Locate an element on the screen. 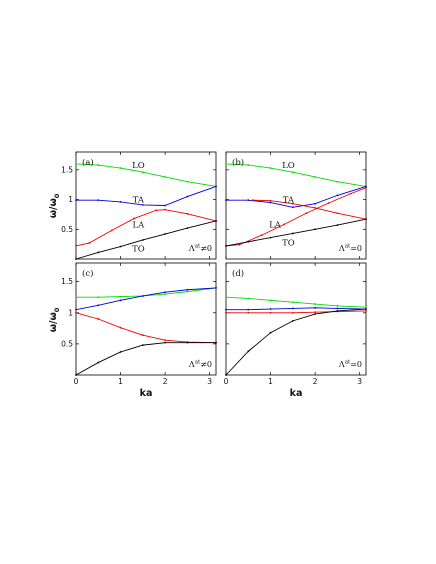 Image resolution: width=436 pixels, height=564 pixels. lambda-annotation: Λat≠0 is located at coordinates (200, 365).